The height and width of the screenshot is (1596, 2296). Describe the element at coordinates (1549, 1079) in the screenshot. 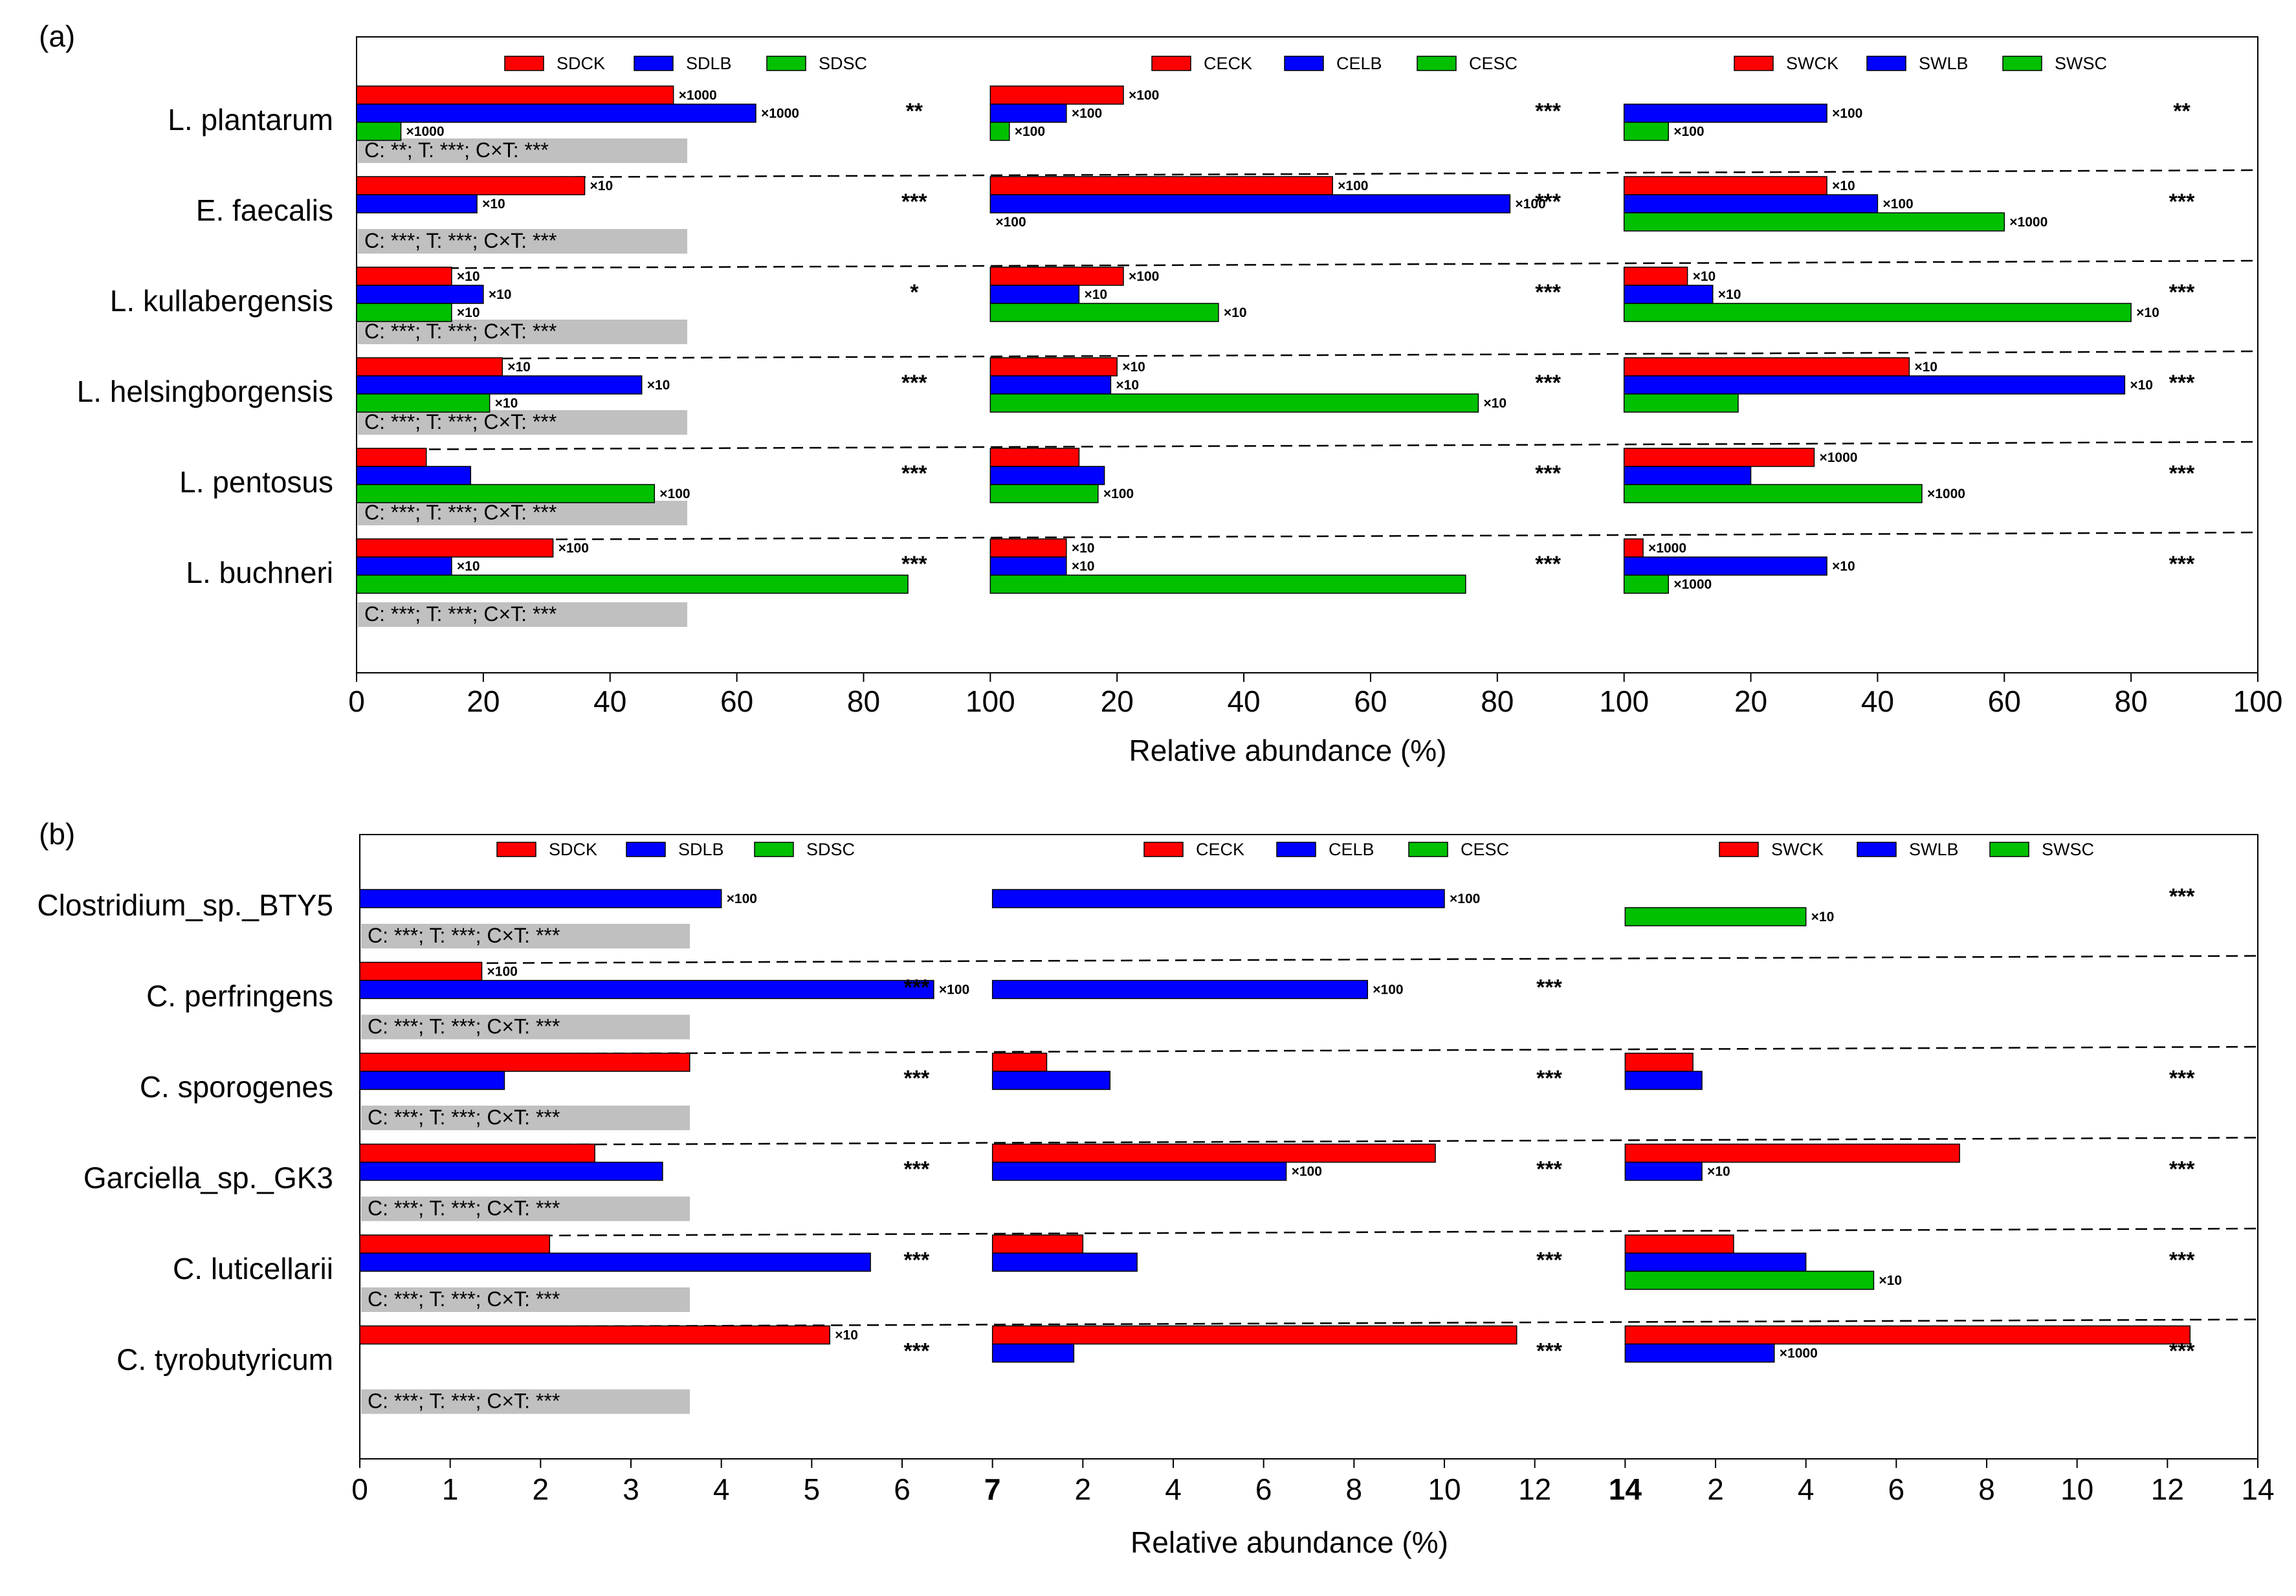

I see `significance-c-sporogenes-g2: ***` at that location.